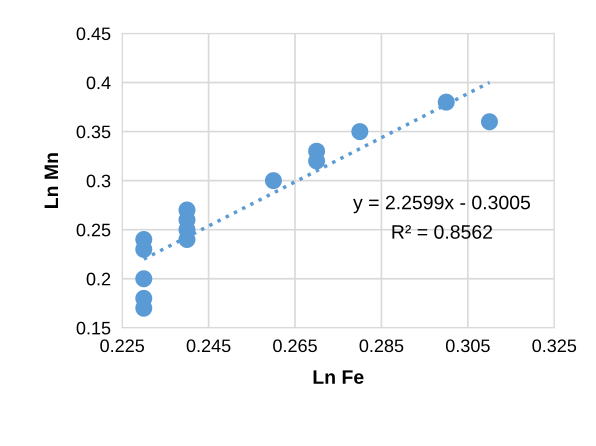 This screenshot has width=596, height=446. I want to click on x-axis-title: Ln Fe, so click(339, 377).